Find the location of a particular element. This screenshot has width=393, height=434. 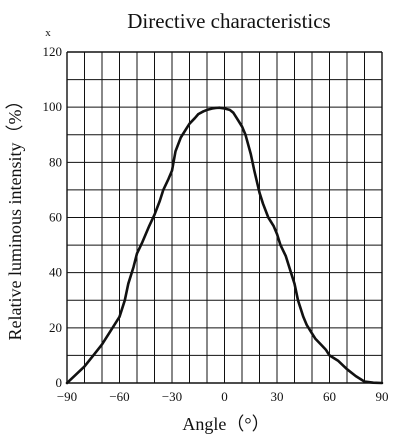

x-tick-label: −30 is located at coordinates (172, 396).